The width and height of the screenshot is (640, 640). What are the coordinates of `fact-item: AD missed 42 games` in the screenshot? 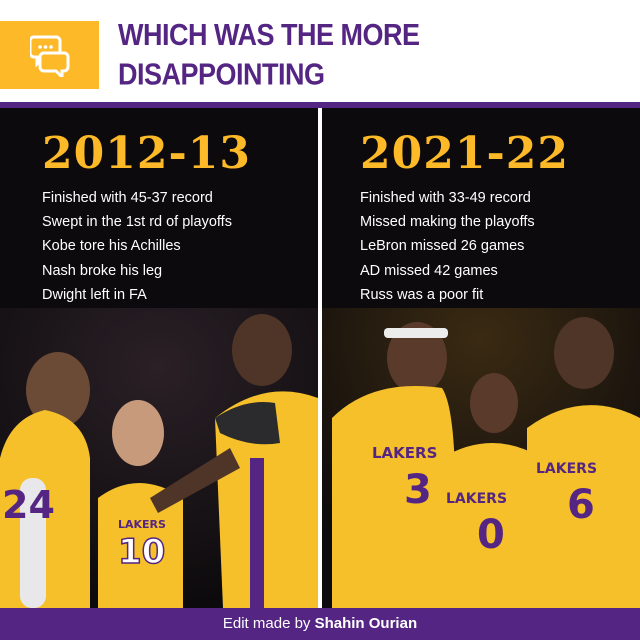 It's located at (429, 270).